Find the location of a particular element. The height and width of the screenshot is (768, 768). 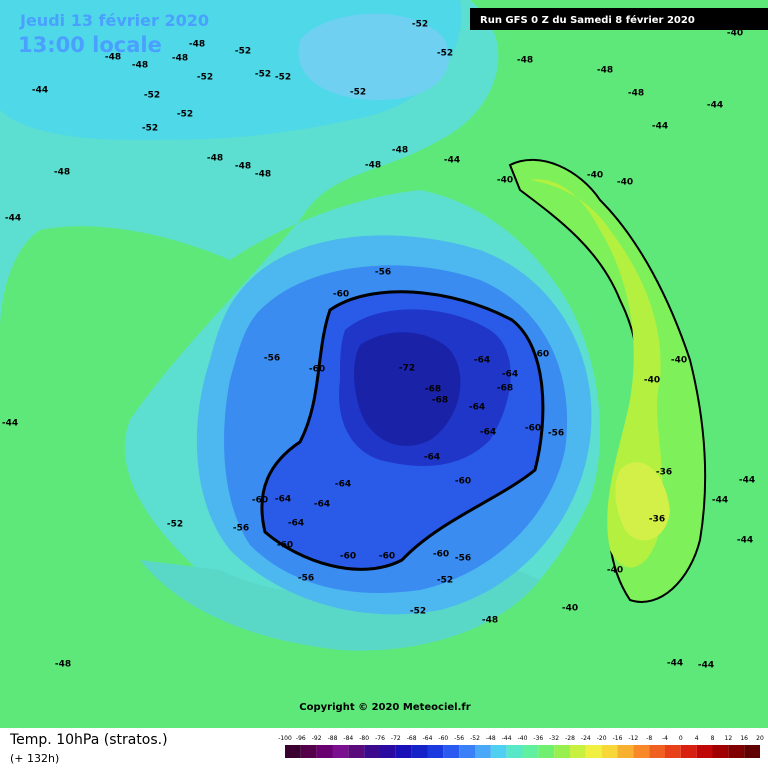

legend-label: -84 is located at coordinates (348, 738).